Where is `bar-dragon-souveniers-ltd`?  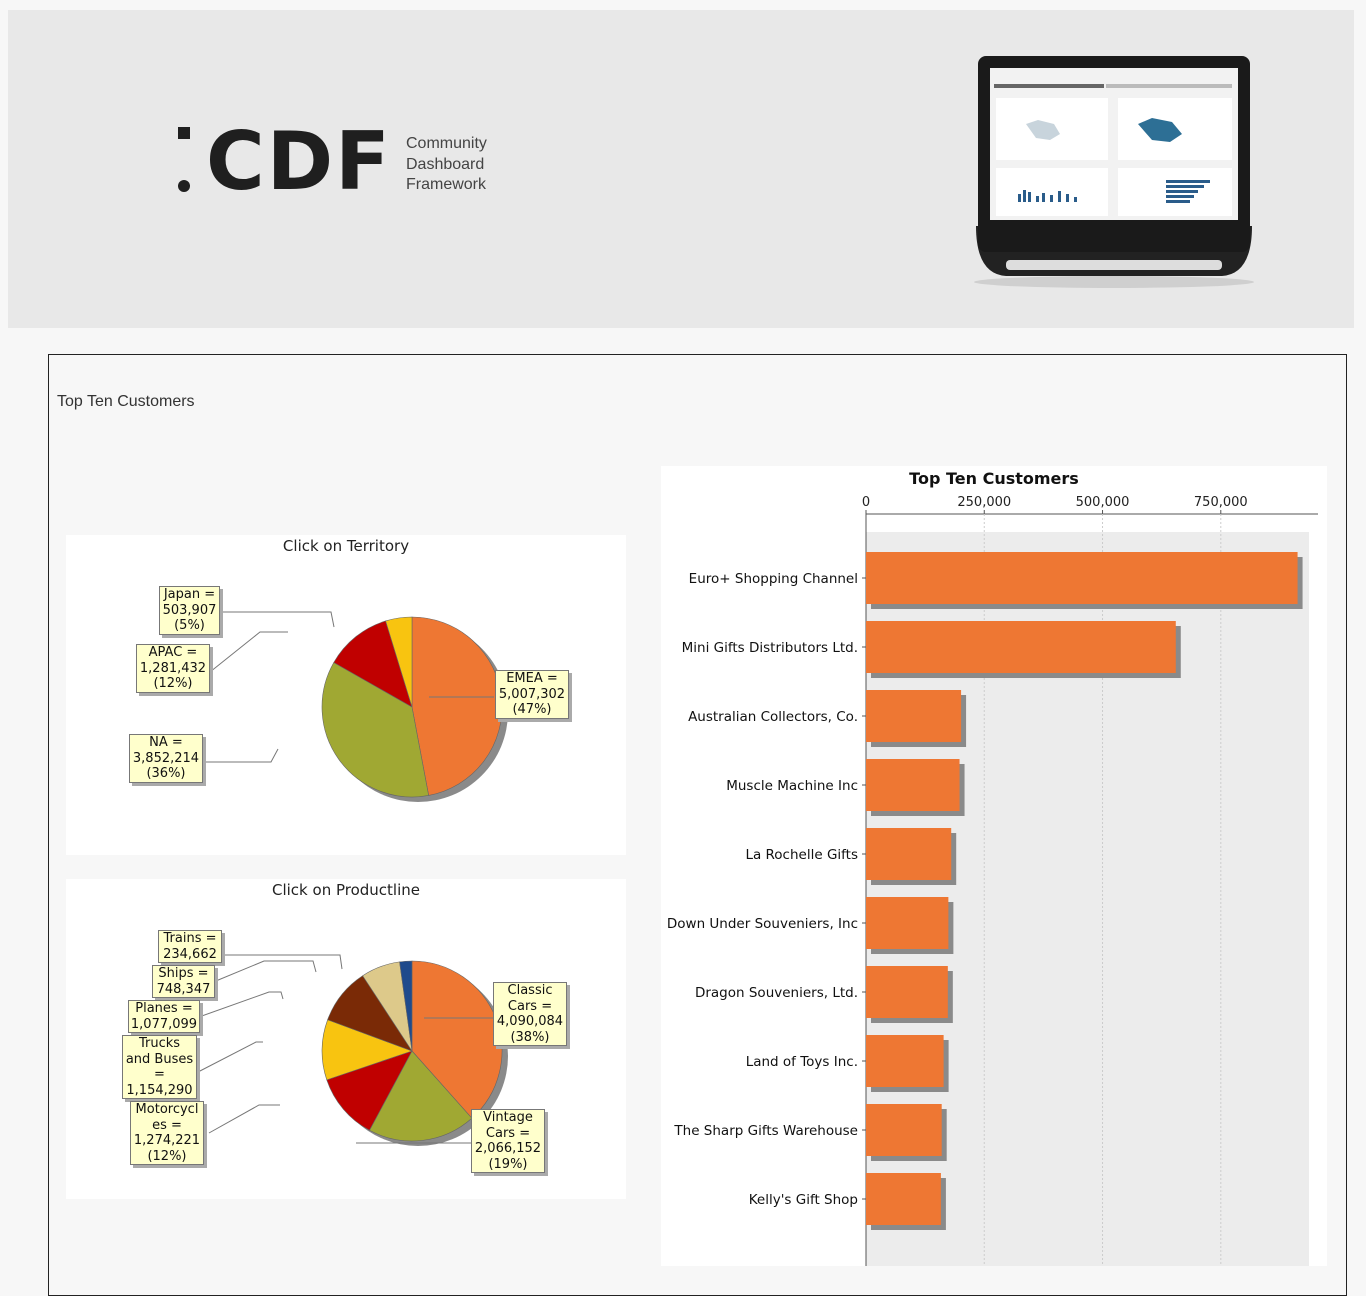 bar-dragon-souveniers-ltd is located at coordinates (907, 992).